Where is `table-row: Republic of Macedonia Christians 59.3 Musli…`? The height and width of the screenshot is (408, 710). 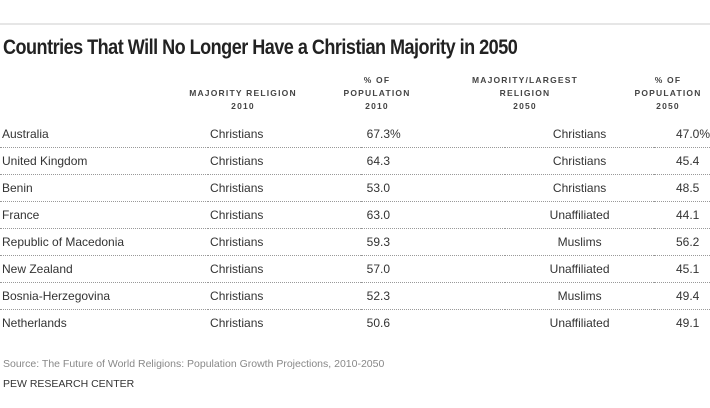
table-row: Republic of Macedonia Christians 59.3 Musli… is located at coordinates (355, 242).